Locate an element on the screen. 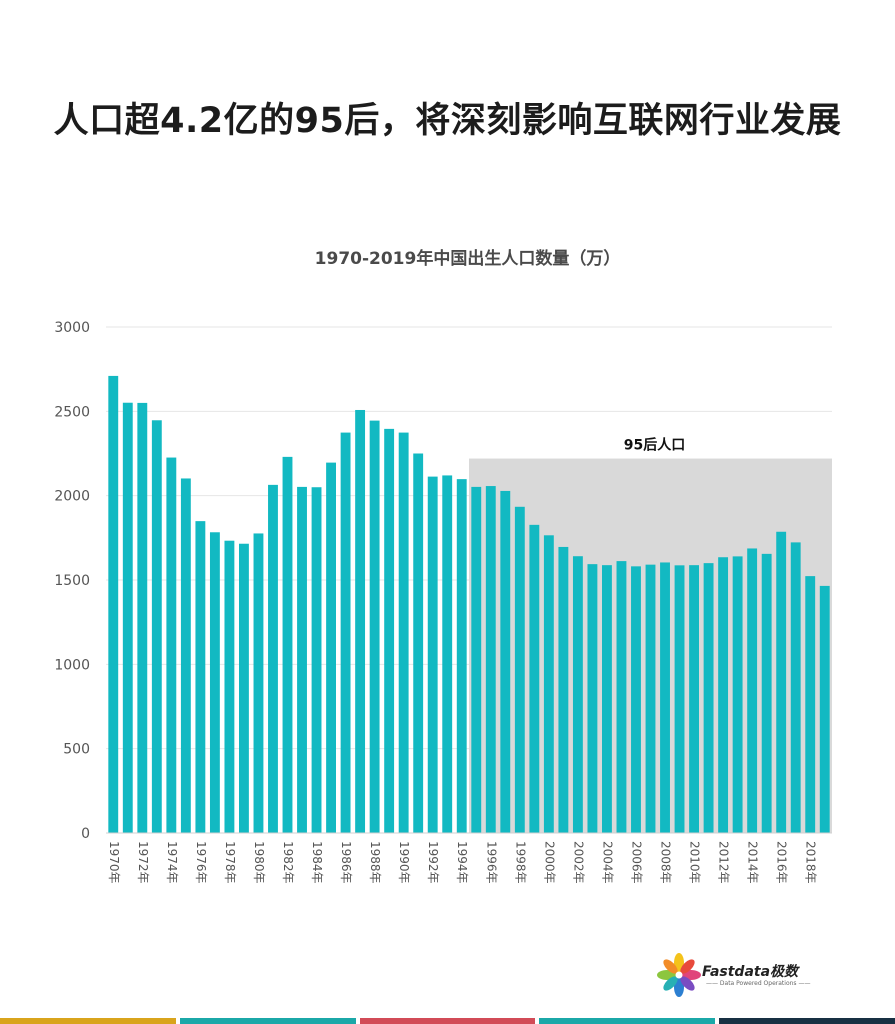  page-title: 人口超4.2亿的95后，将深刻影响互联网行业发展 is located at coordinates (447, 121).